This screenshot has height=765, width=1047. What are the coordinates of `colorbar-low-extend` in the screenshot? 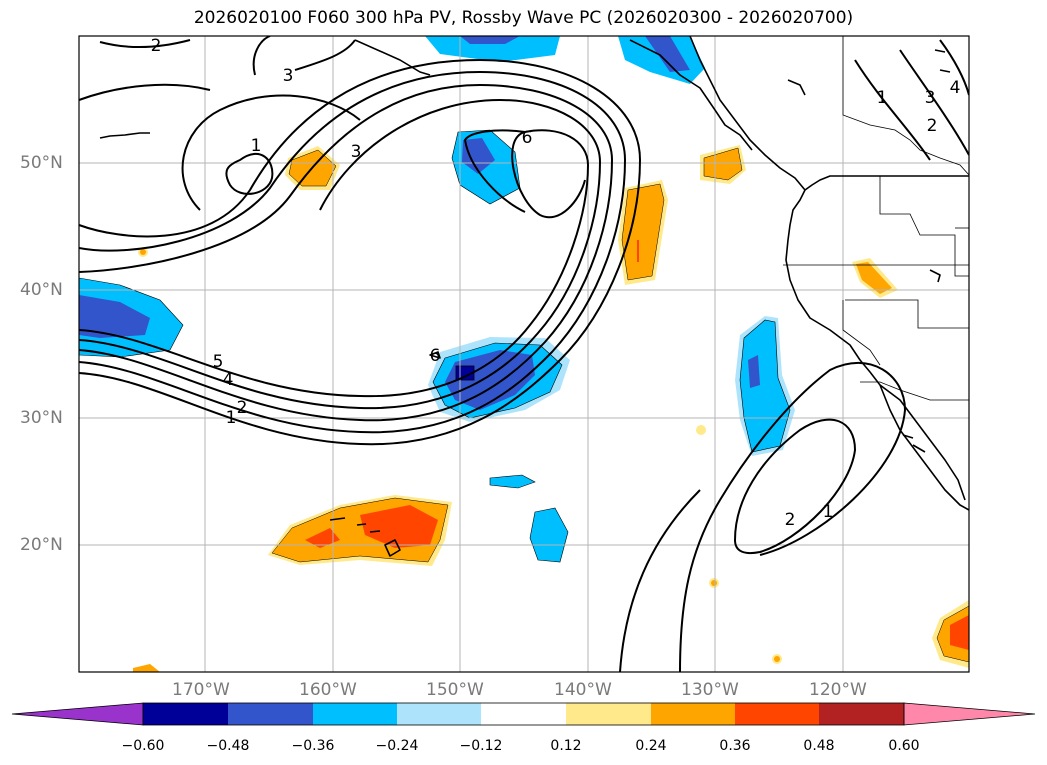 It's located at (77, 714).